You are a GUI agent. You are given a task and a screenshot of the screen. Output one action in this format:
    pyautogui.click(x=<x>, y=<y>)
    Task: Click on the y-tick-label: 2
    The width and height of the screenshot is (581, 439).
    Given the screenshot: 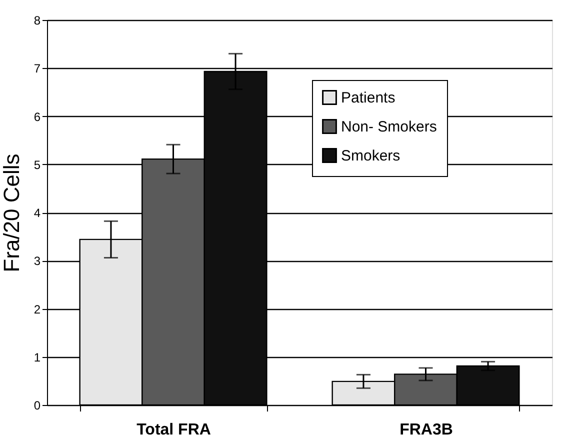 What is the action you would take?
    pyautogui.click(x=37, y=309)
    